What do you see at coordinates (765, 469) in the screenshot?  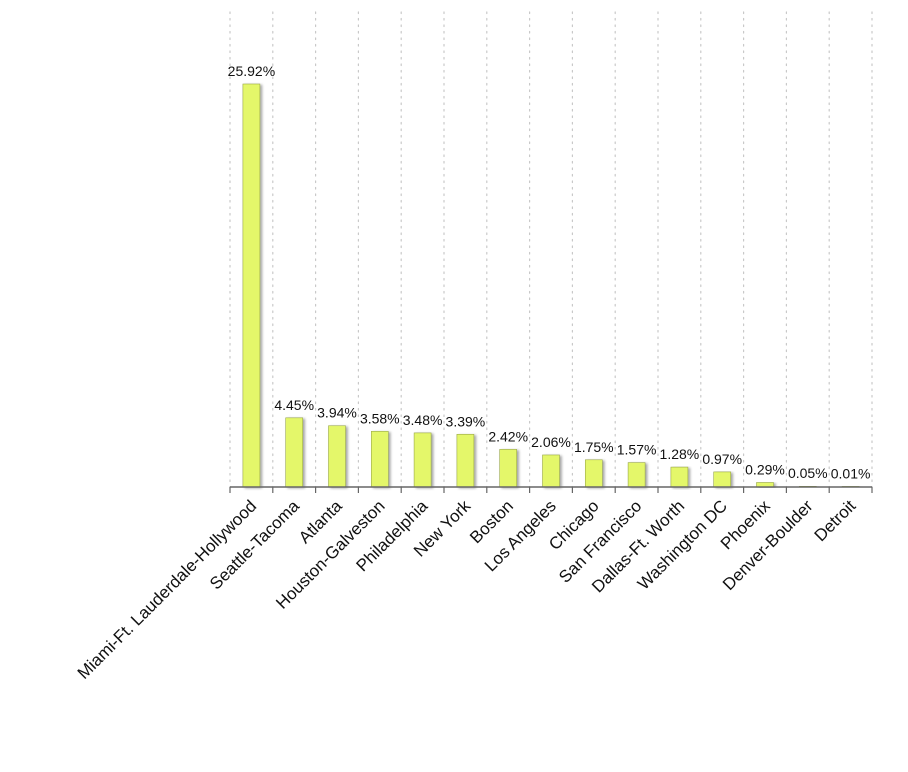 I see `value-label: 0.29%` at bounding box center [765, 469].